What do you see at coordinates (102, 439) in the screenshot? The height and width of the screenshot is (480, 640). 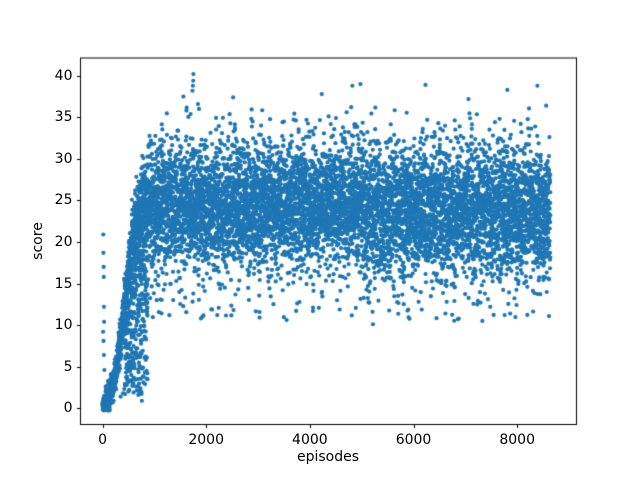 I see `x-tick-label-0: 0` at bounding box center [102, 439].